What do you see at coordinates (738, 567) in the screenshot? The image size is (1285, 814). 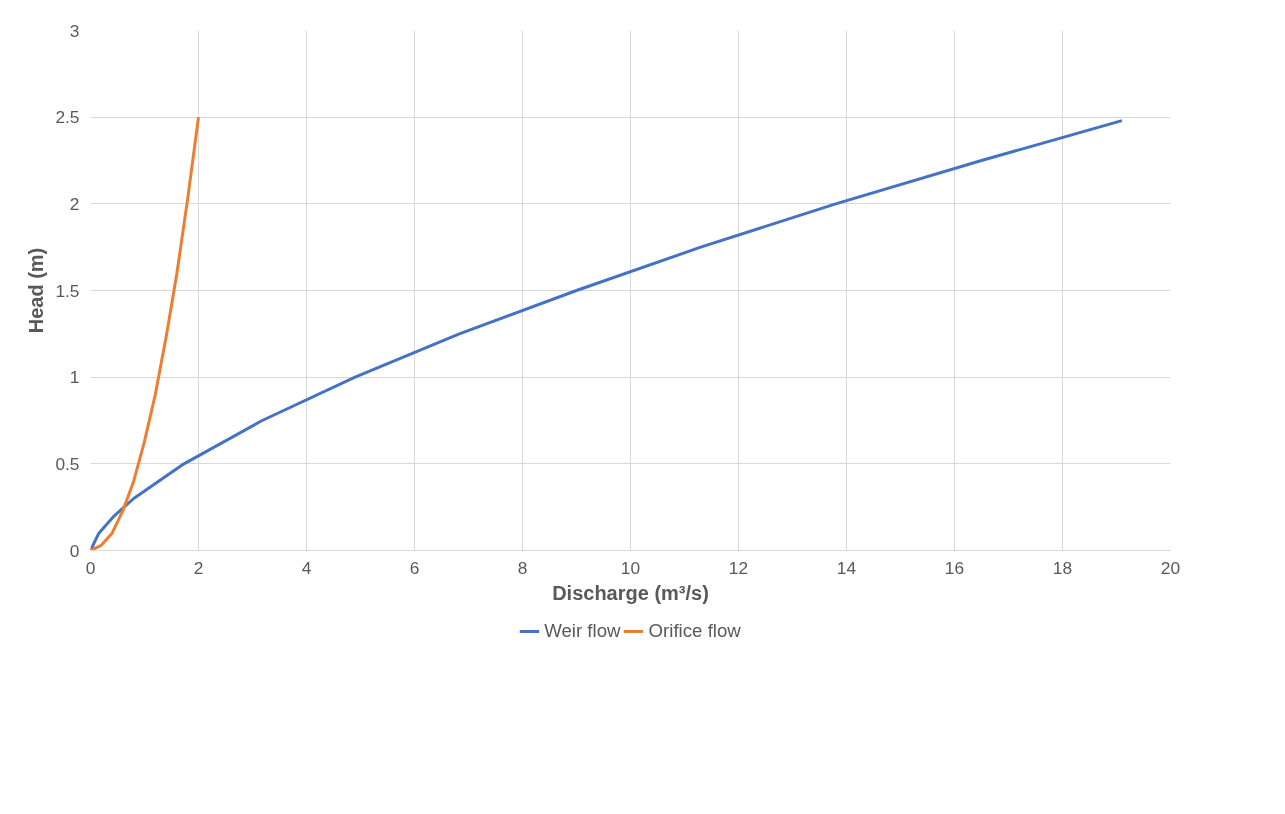 I see `x-tick-label: 12` at bounding box center [738, 567].